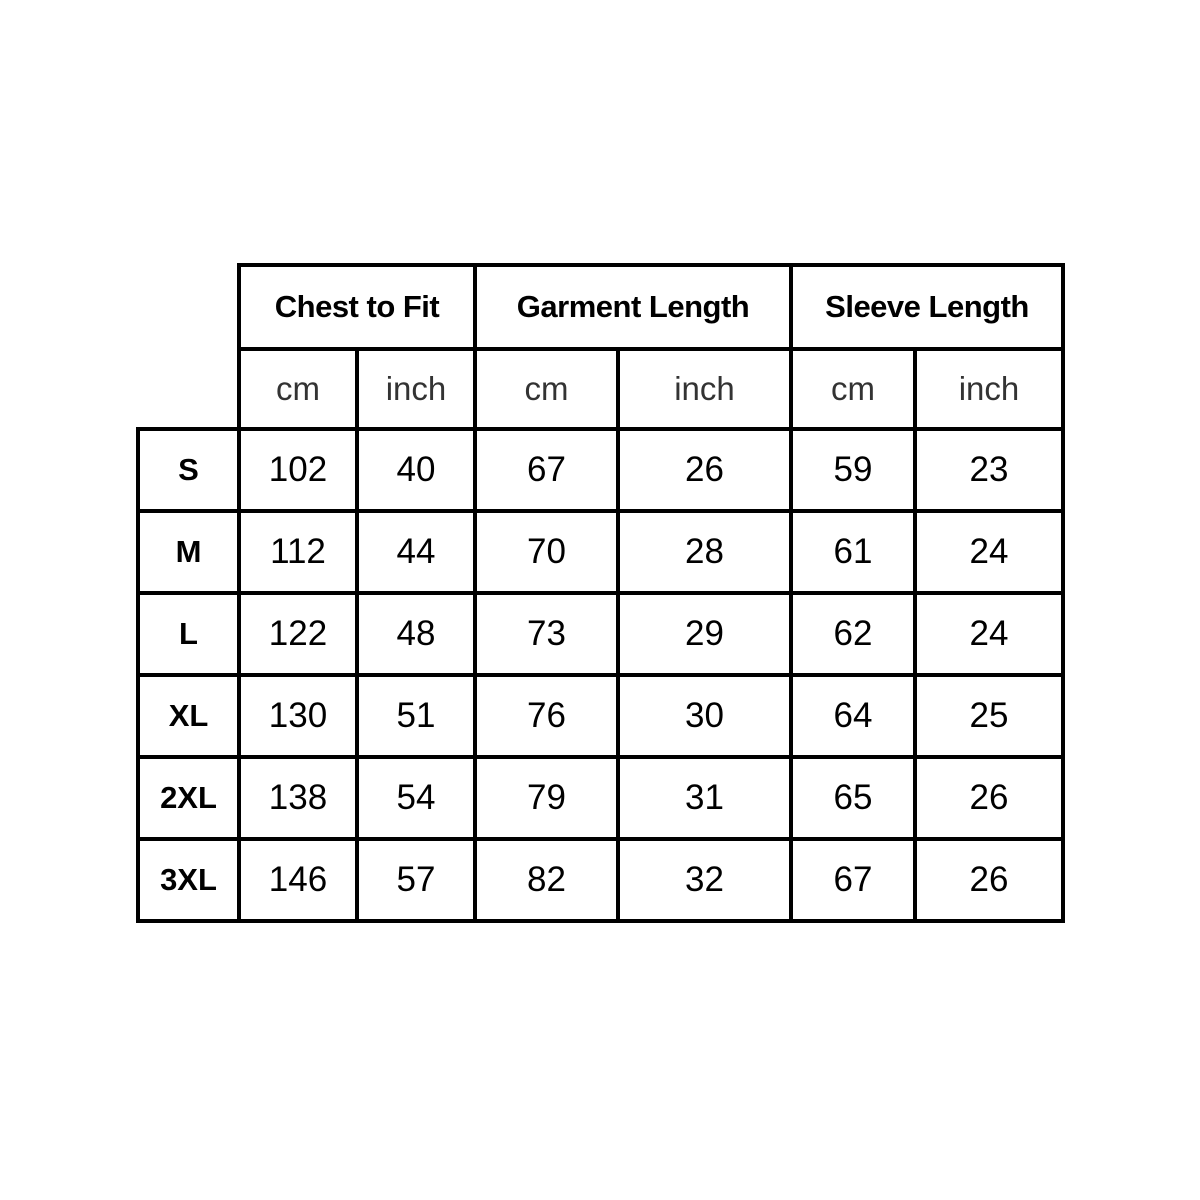  Describe the element at coordinates (704, 798) in the screenshot. I see `cell-2xl-garment-inch: 31` at that location.